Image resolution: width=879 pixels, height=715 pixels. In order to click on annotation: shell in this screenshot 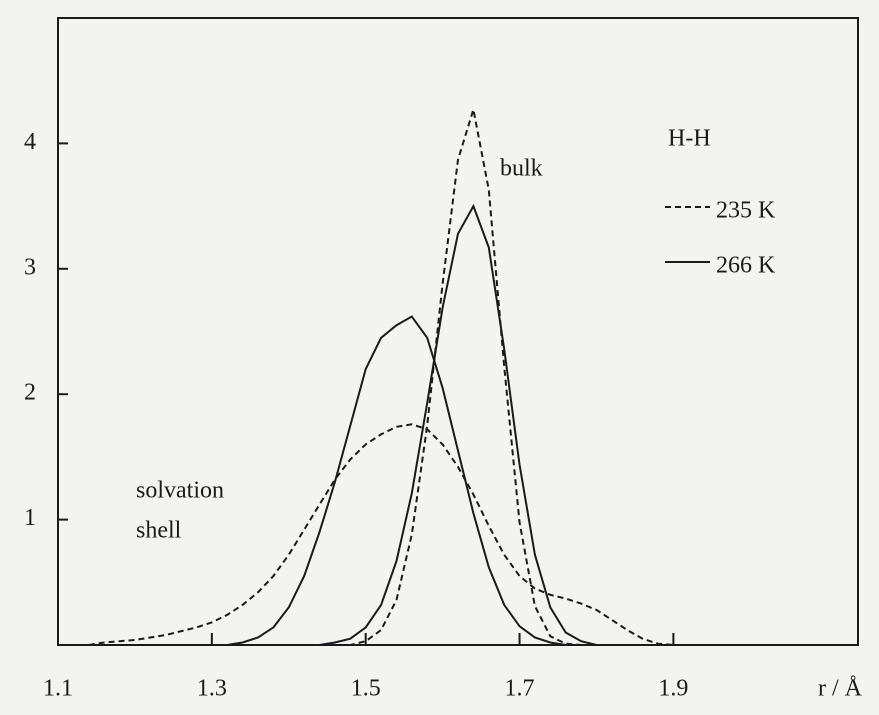, I will do `click(159, 531)`.